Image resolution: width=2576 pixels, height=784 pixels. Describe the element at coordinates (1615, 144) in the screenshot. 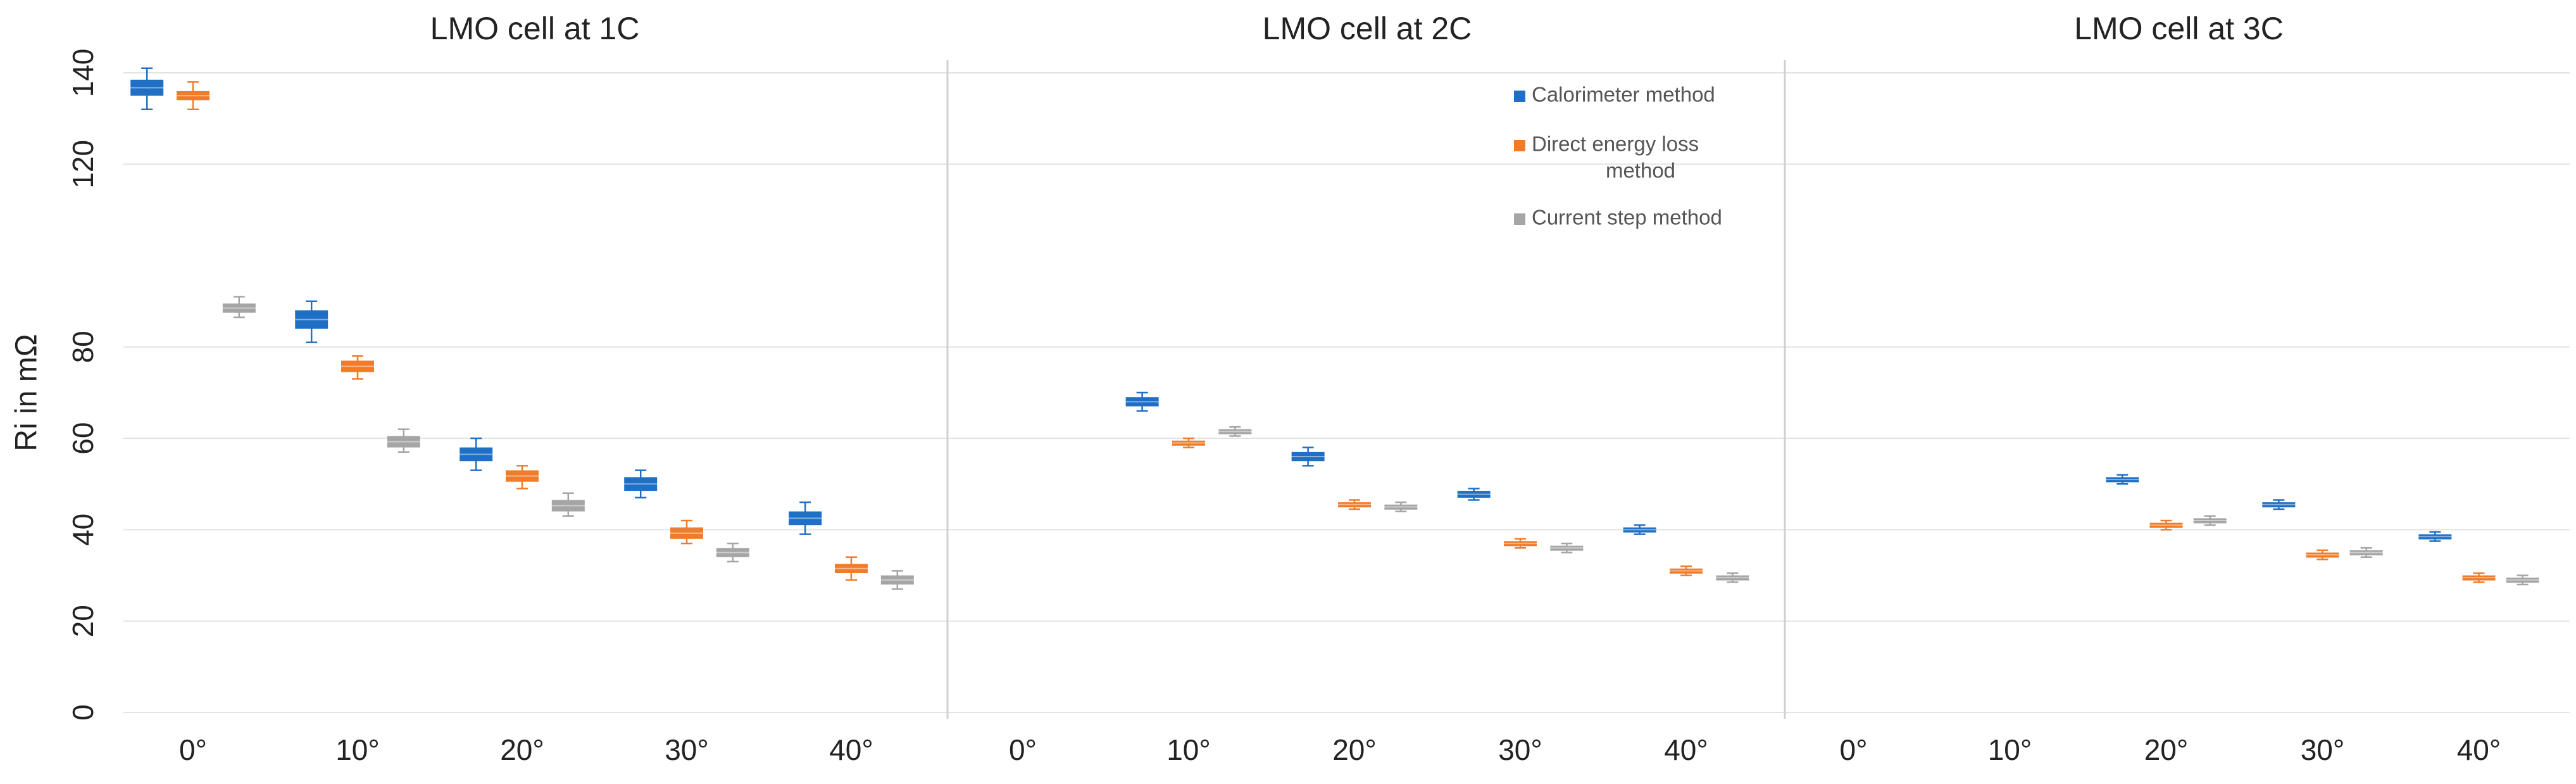

I see `legend-label: Direct energy loss` at that location.